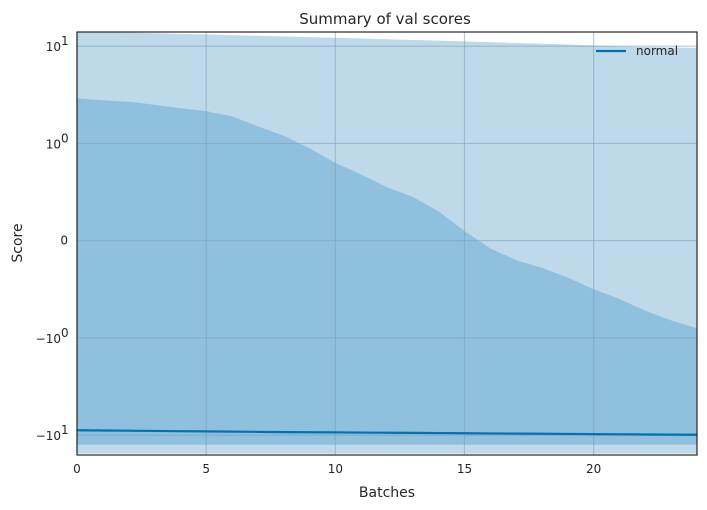 The height and width of the screenshot is (510, 707). Describe the element at coordinates (387, 493) in the screenshot. I see `x-axis-title: Batches` at that location.